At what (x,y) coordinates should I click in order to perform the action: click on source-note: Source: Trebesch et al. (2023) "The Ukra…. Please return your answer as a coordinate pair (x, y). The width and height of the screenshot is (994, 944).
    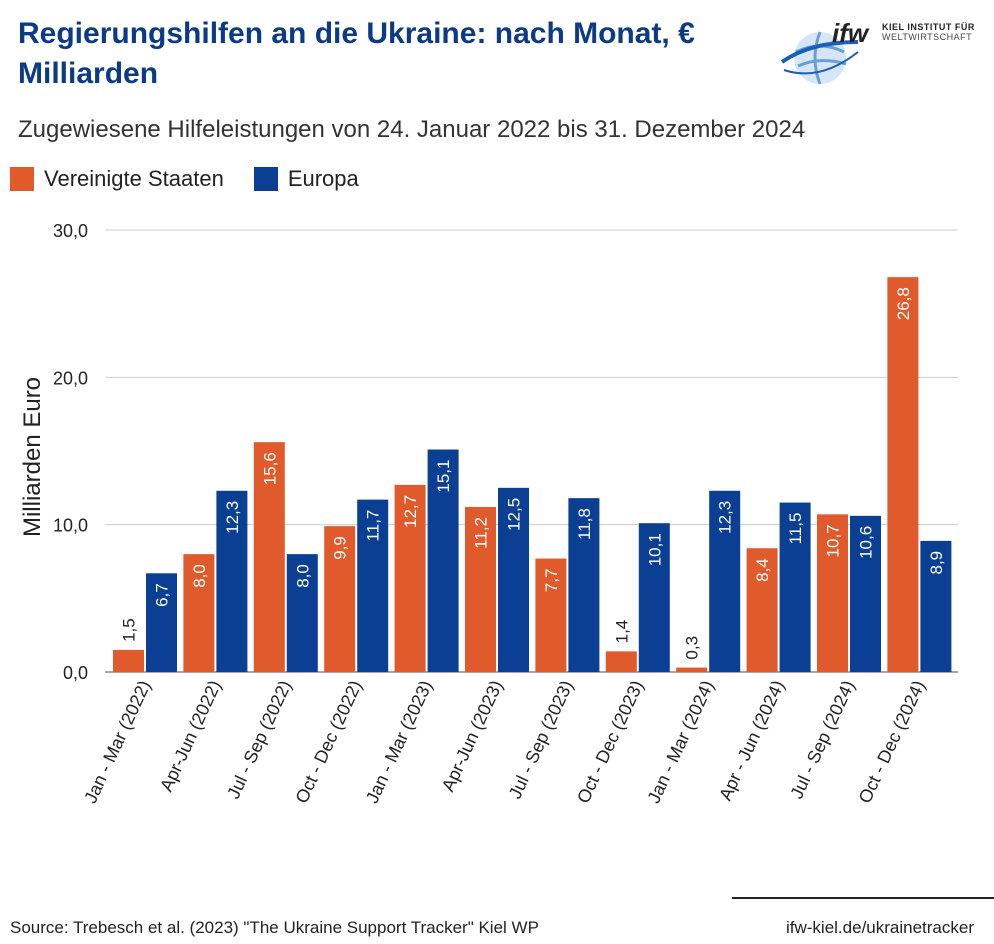
    Looking at the image, I should click on (274, 927).